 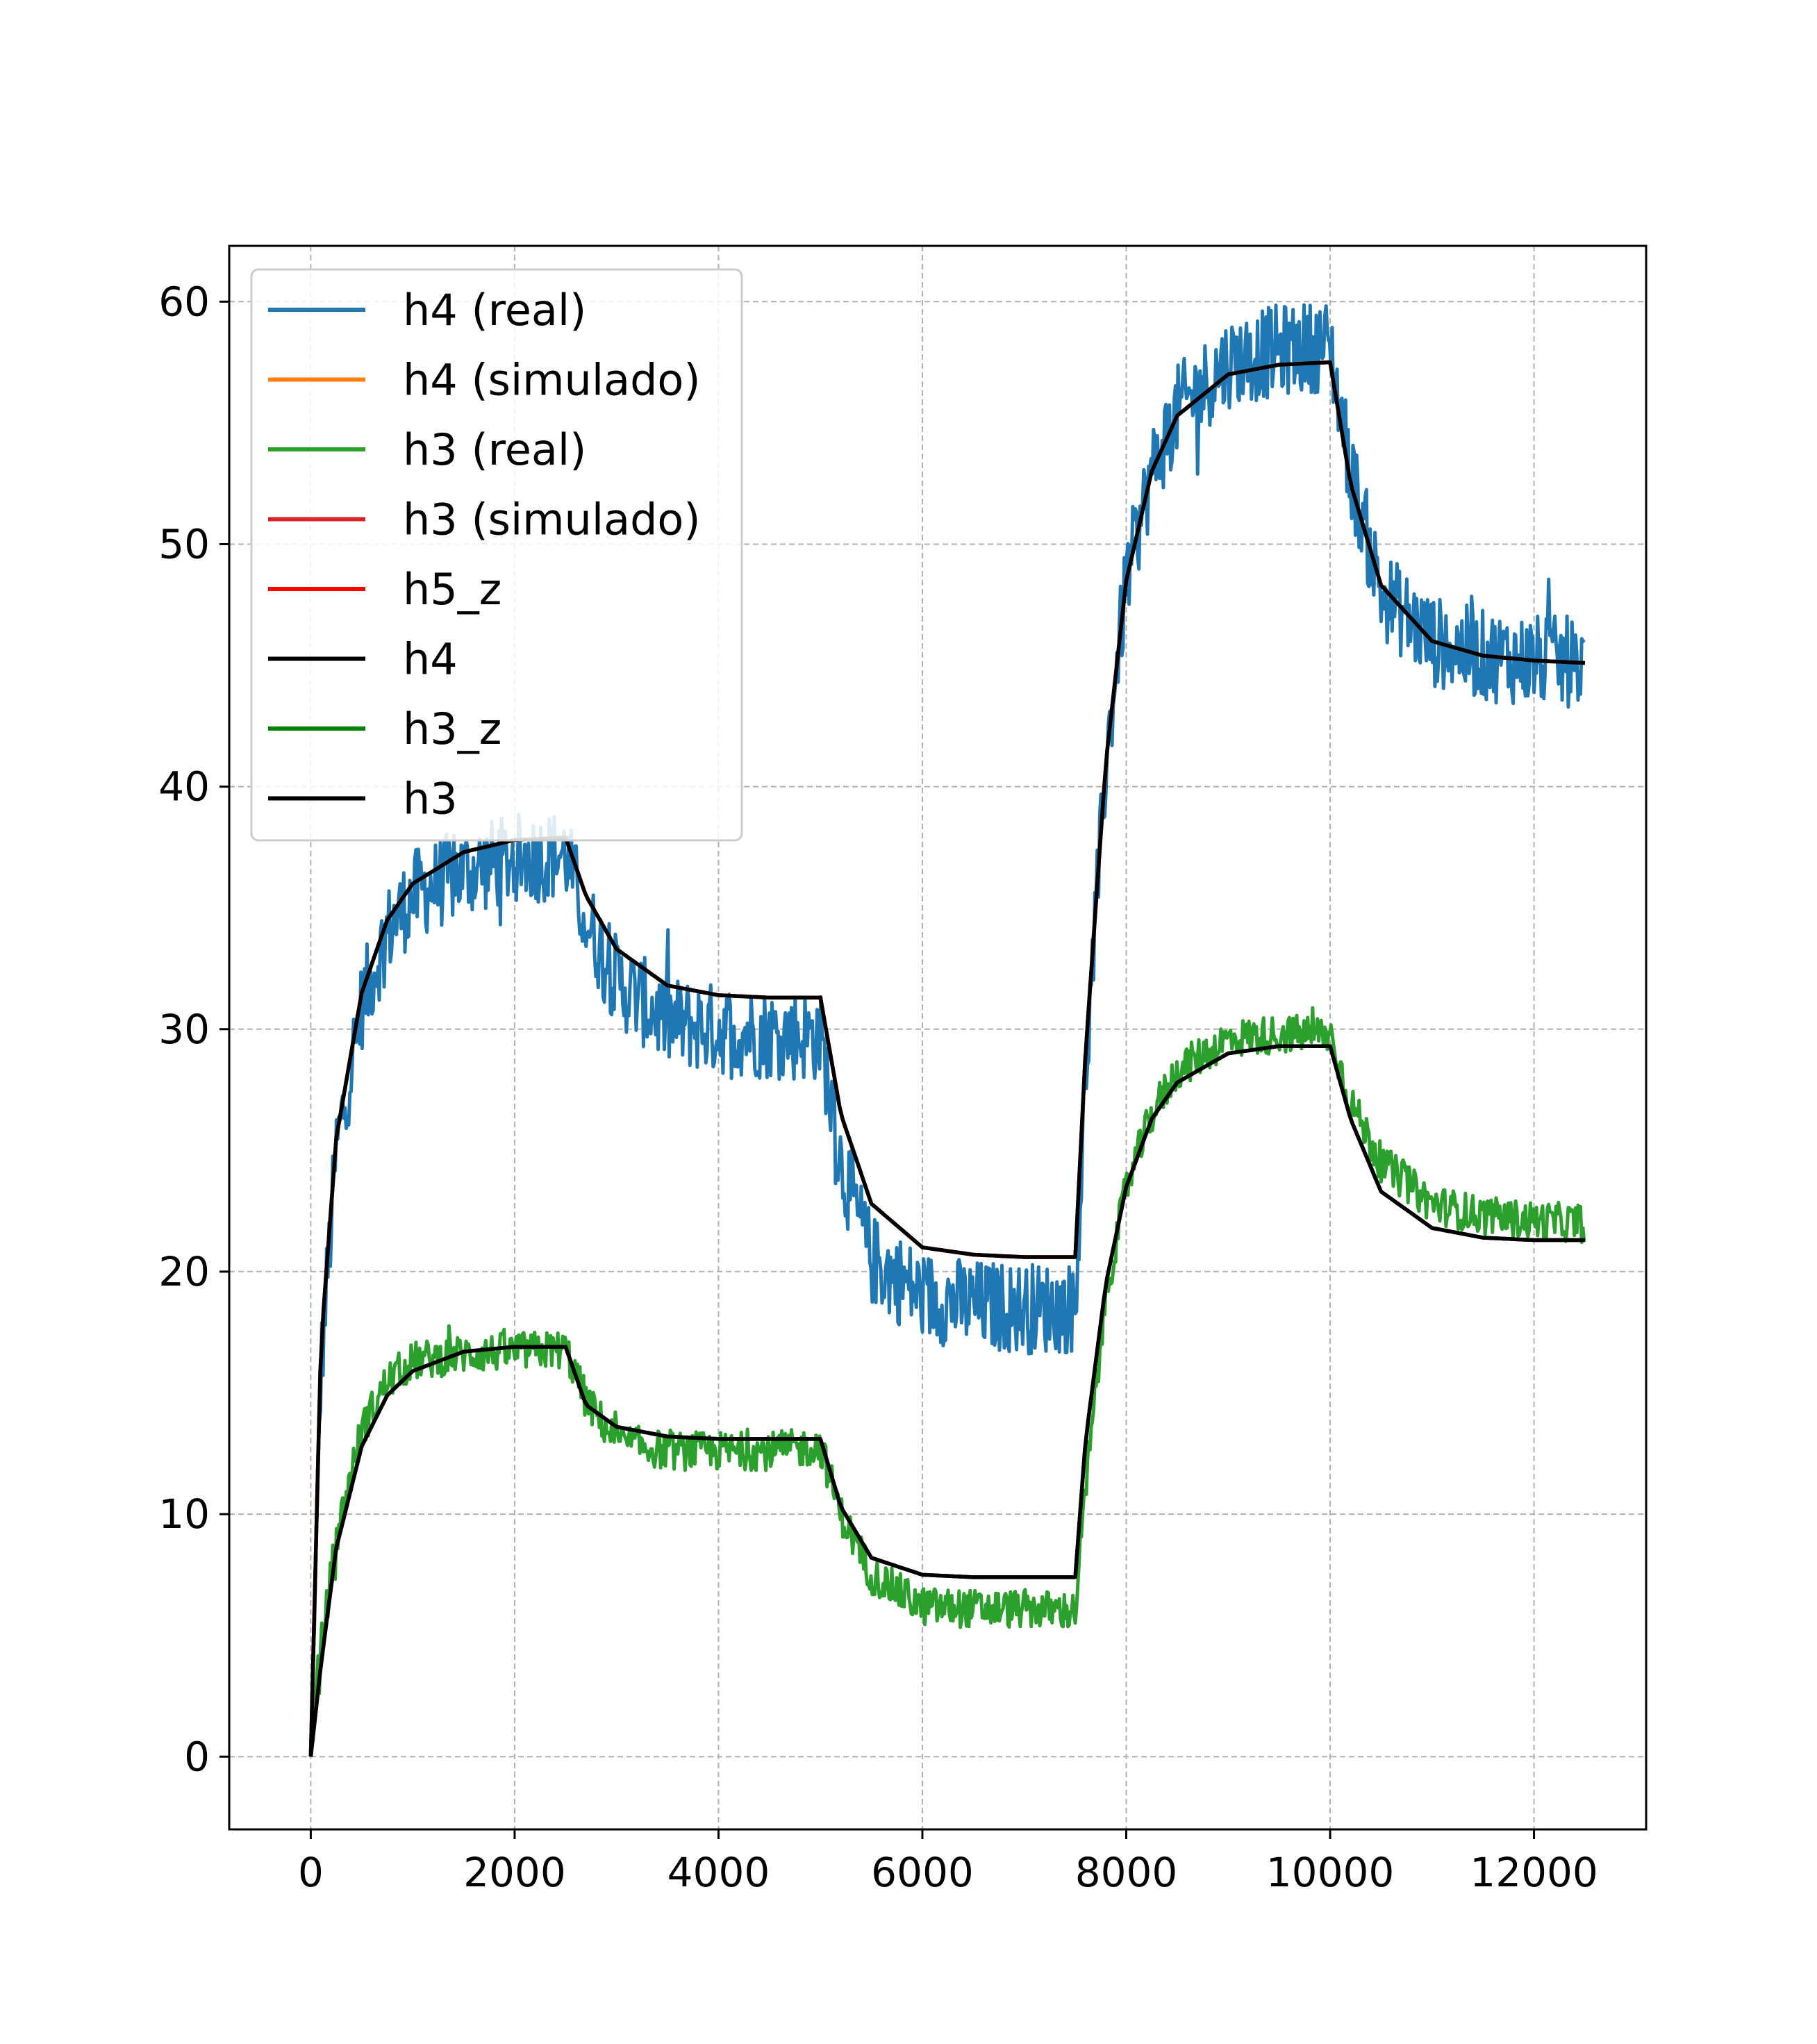 I want to click on y-tick-label: 50, so click(x=184, y=543).